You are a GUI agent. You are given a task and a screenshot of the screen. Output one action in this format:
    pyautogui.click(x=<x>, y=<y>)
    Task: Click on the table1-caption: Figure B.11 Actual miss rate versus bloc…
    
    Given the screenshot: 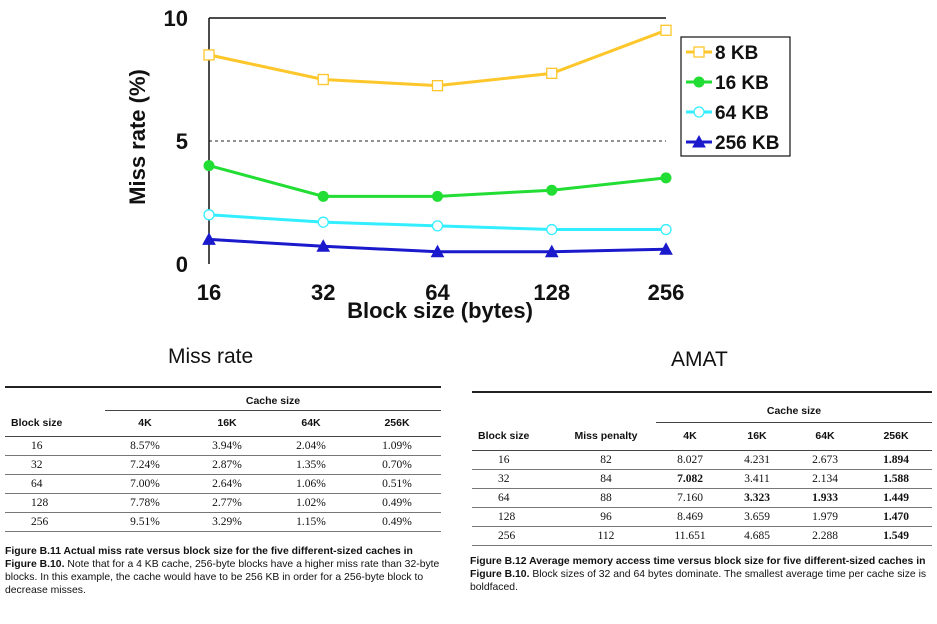 What is the action you would take?
    pyautogui.click(x=225, y=571)
    